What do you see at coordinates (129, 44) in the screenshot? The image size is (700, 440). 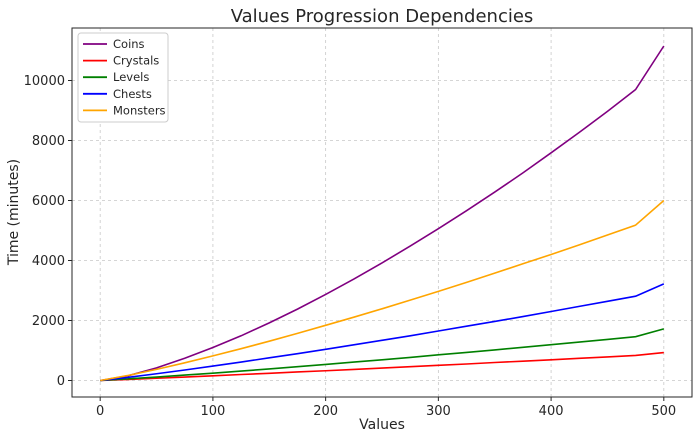 I see `legend-label: Coins` at bounding box center [129, 44].